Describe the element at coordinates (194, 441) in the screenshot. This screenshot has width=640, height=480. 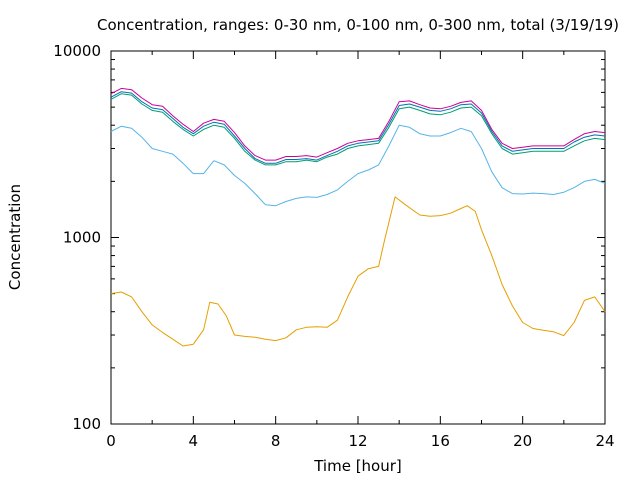
I see `x-tick-label: 4` at that location.